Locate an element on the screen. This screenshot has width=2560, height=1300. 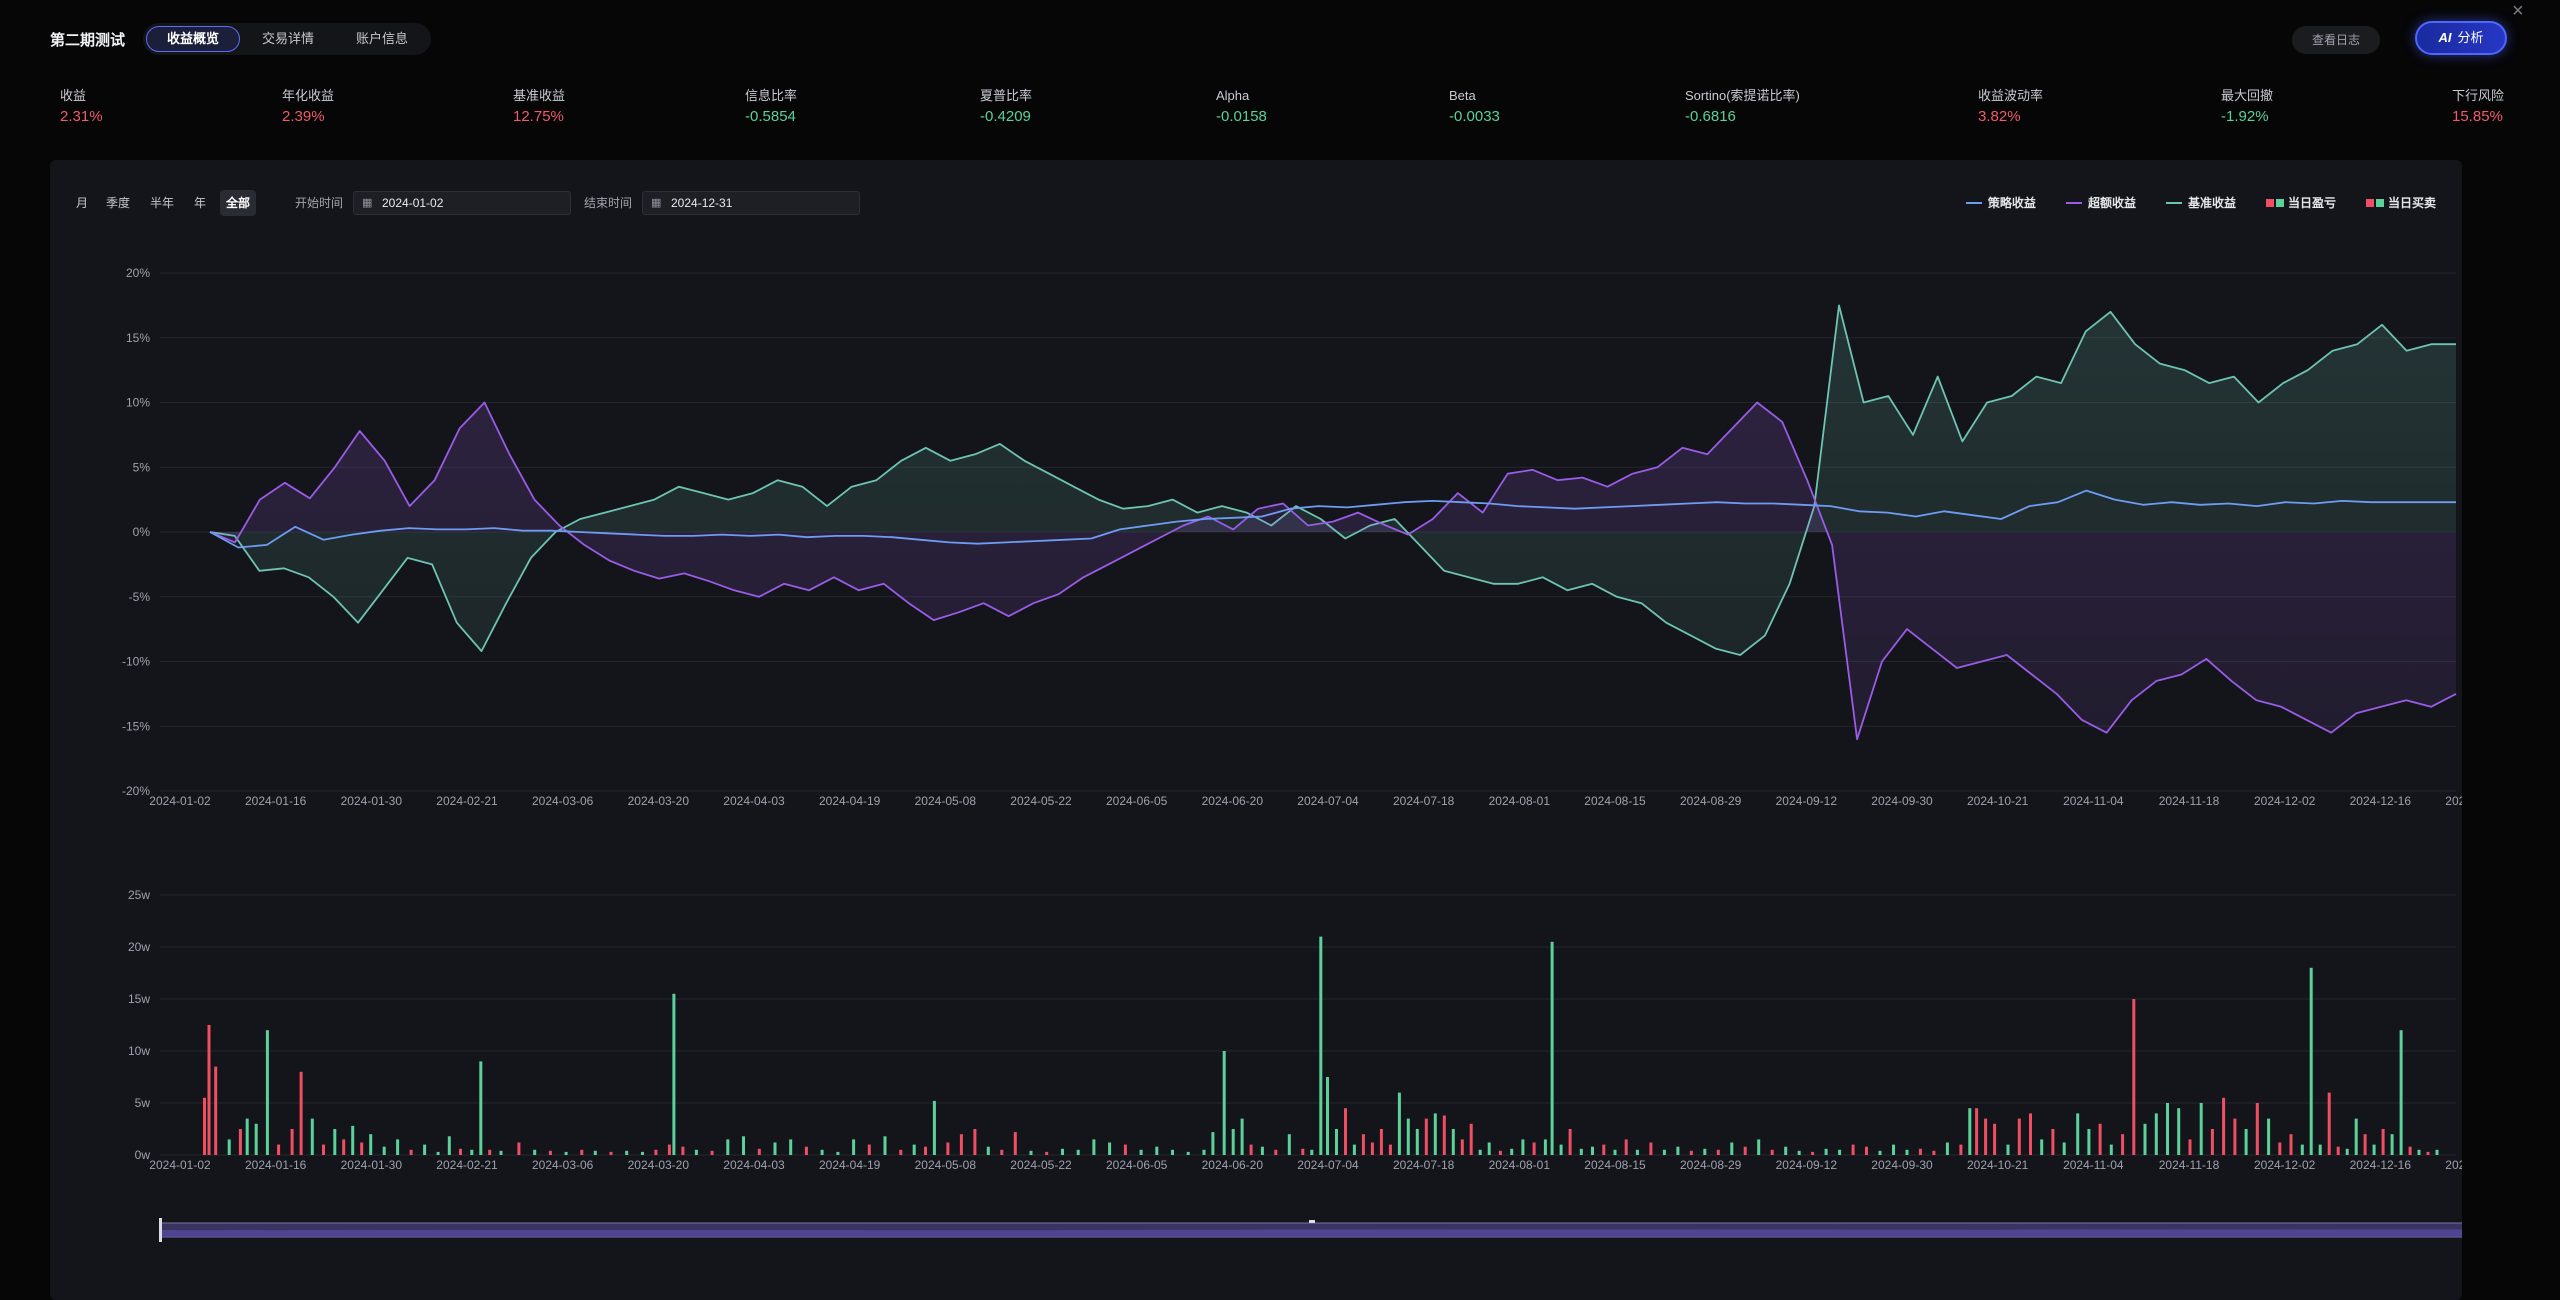
metric-label: 收益波动率 is located at coordinates (2011, 95).